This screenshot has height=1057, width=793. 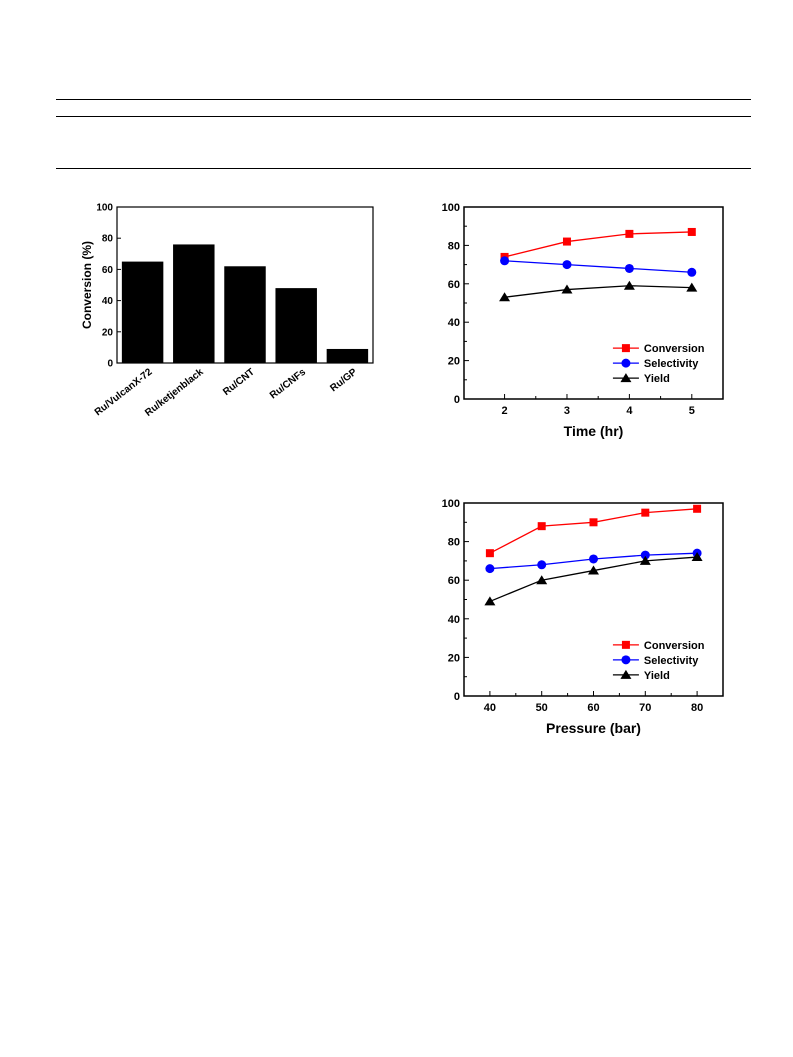 What do you see at coordinates (671, 661) in the screenshot?
I see `pressure-legend-selectivity-label: Selectivity` at bounding box center [671, 661].